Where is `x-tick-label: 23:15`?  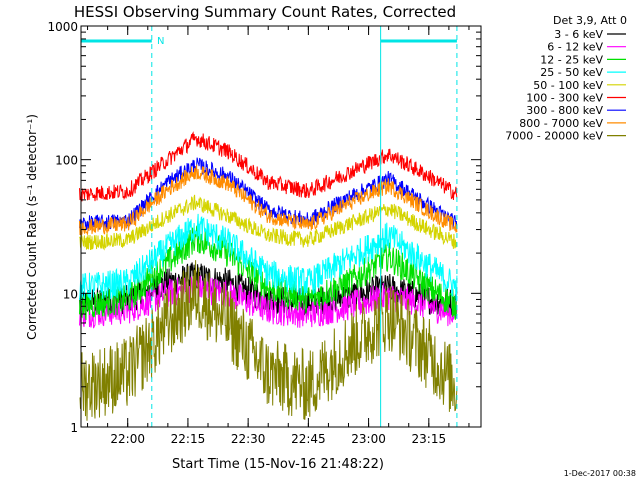 x-tick-label: 23:15 is located at coordinates (429, 439).